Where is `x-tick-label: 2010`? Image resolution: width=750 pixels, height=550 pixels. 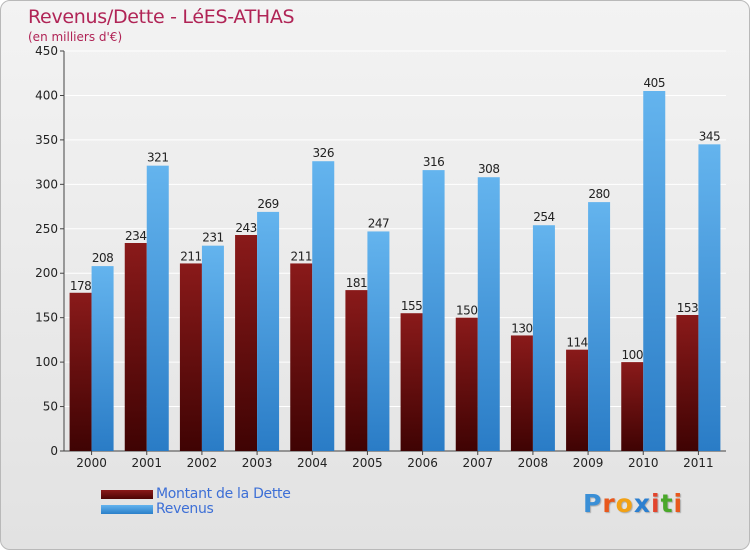 x-tick-label: 2010 is located at coordinates (643, 463).